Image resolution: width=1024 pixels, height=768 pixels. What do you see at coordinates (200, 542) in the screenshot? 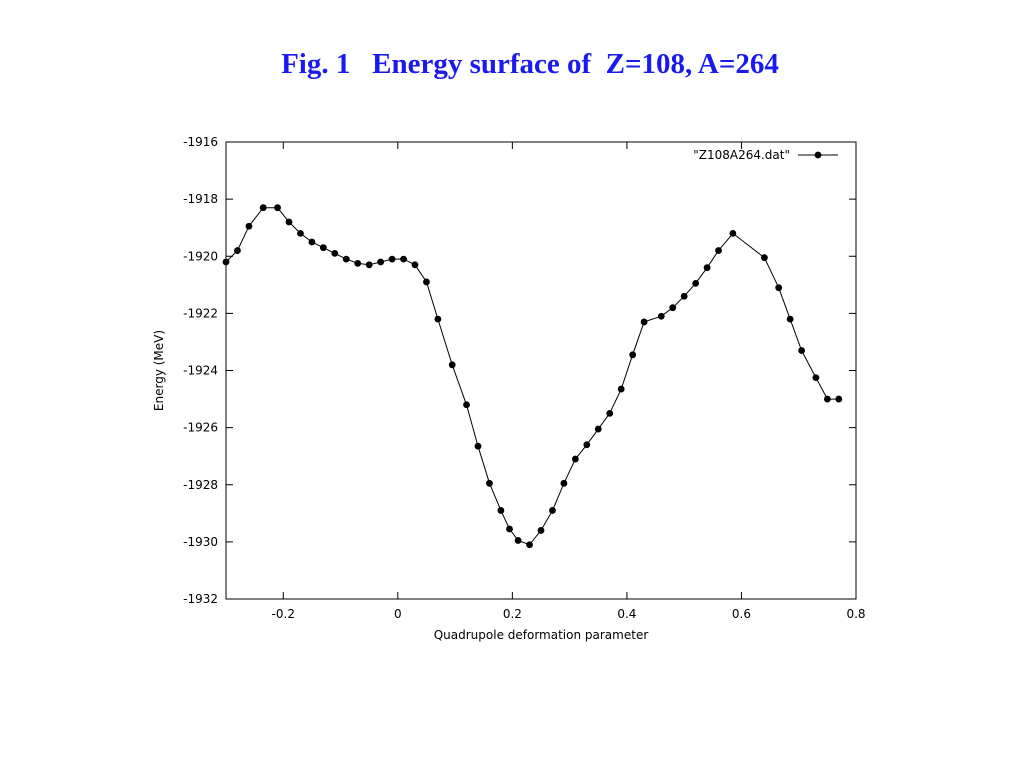
I see `y-tick-label: -1930` at bounding box center [200, 542].